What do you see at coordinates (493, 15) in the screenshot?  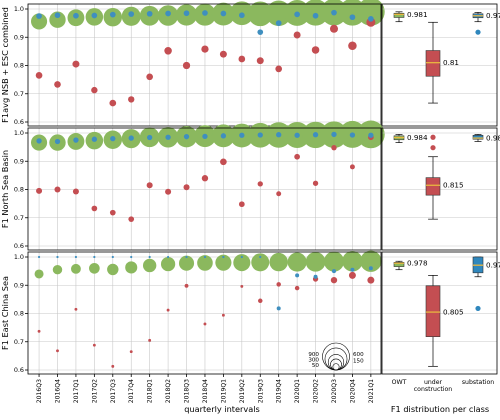 I see `box-median-label-sub: 0.976` at bounding box center [493, 15].